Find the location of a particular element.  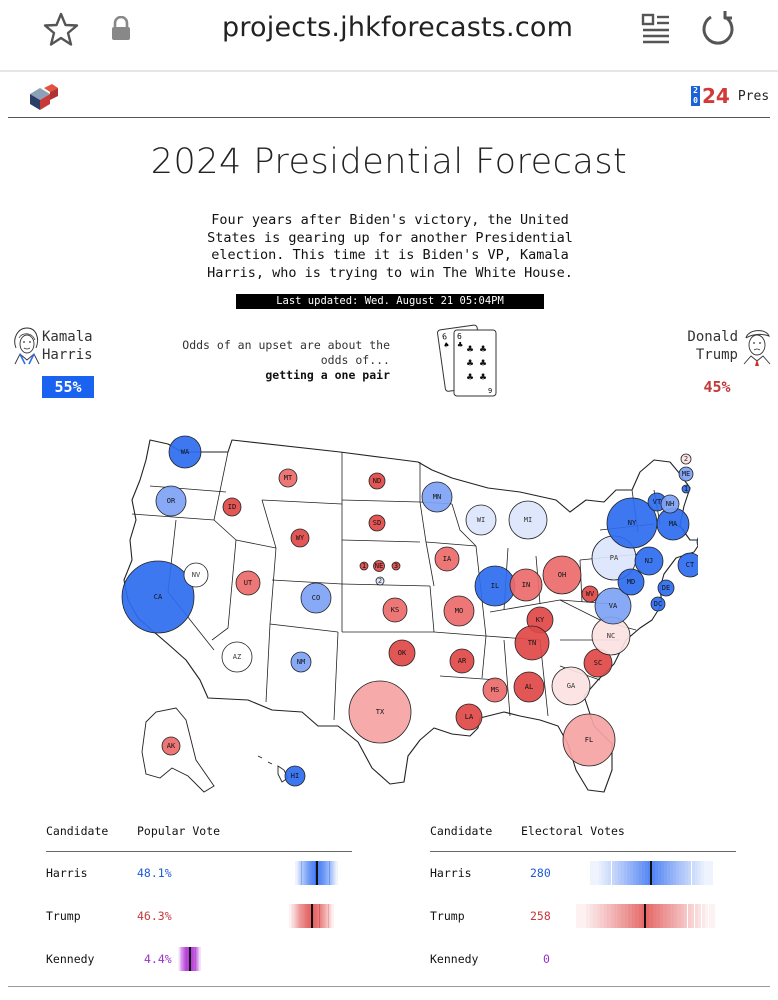

me-district-bubble: 2 is located at coordinates (686, 459).